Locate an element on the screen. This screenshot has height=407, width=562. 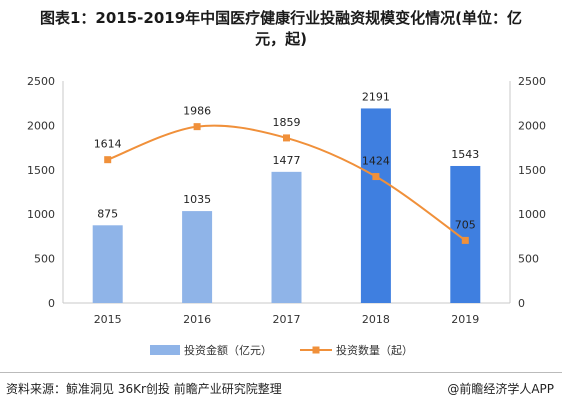
bar-value-label: 875 is located at coordinates (107, 213).